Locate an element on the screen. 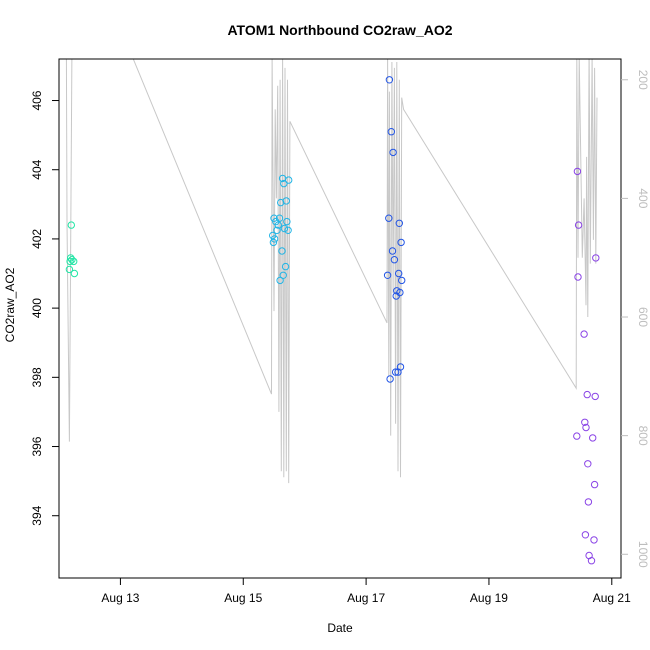 This screenshot has width=650, height=650. y-tick-label: 394 is located at coordinates (37, 515).